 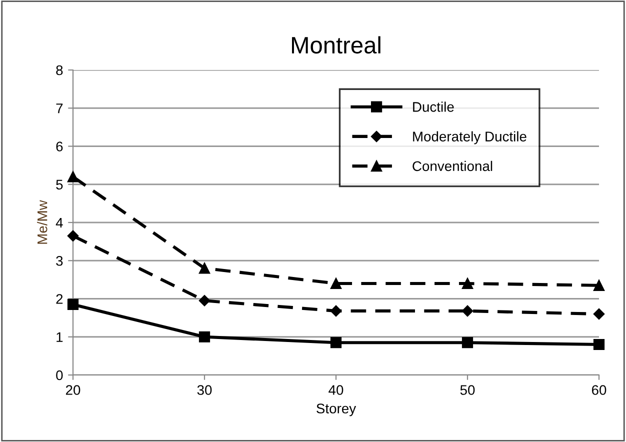 I want to click on x-tick-label: 20, so click(x=73, y=390).